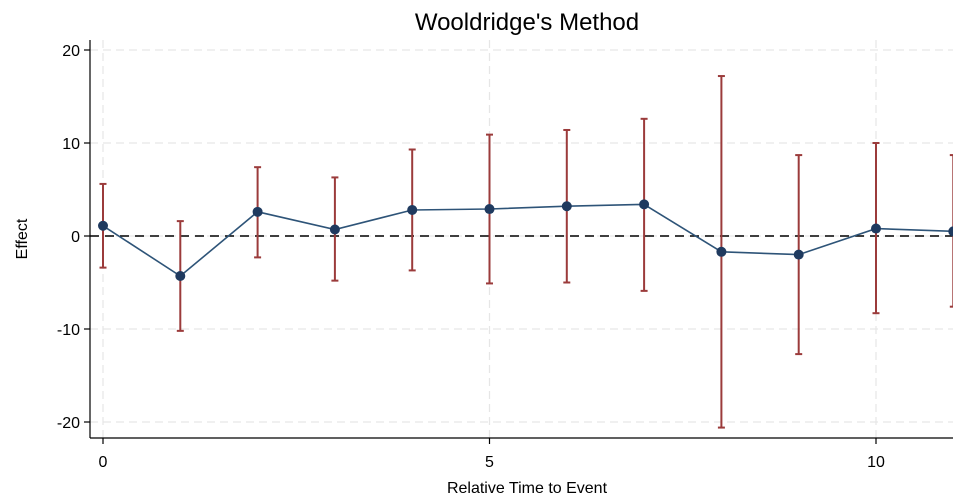  What do you see at coordinates (489, 462) in the screenshot?
I see `x-tick-label: 5` at bounding box center [489, 462].